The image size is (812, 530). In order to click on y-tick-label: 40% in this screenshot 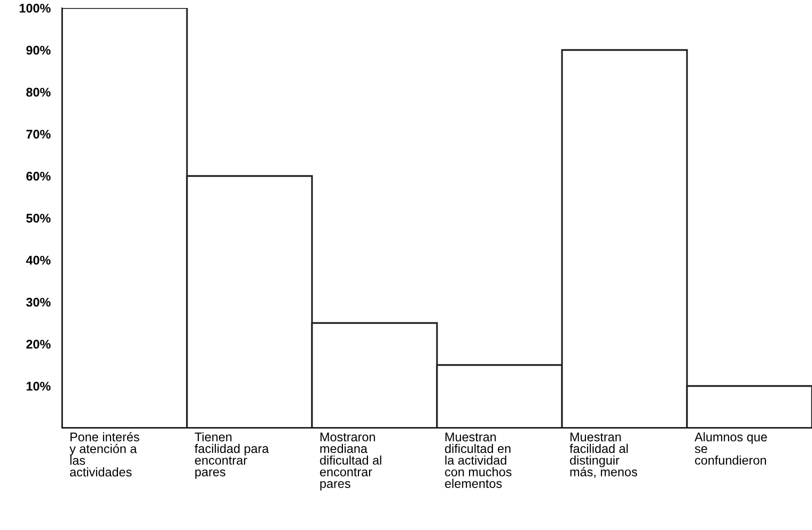, I will do `click(38, 260)`.